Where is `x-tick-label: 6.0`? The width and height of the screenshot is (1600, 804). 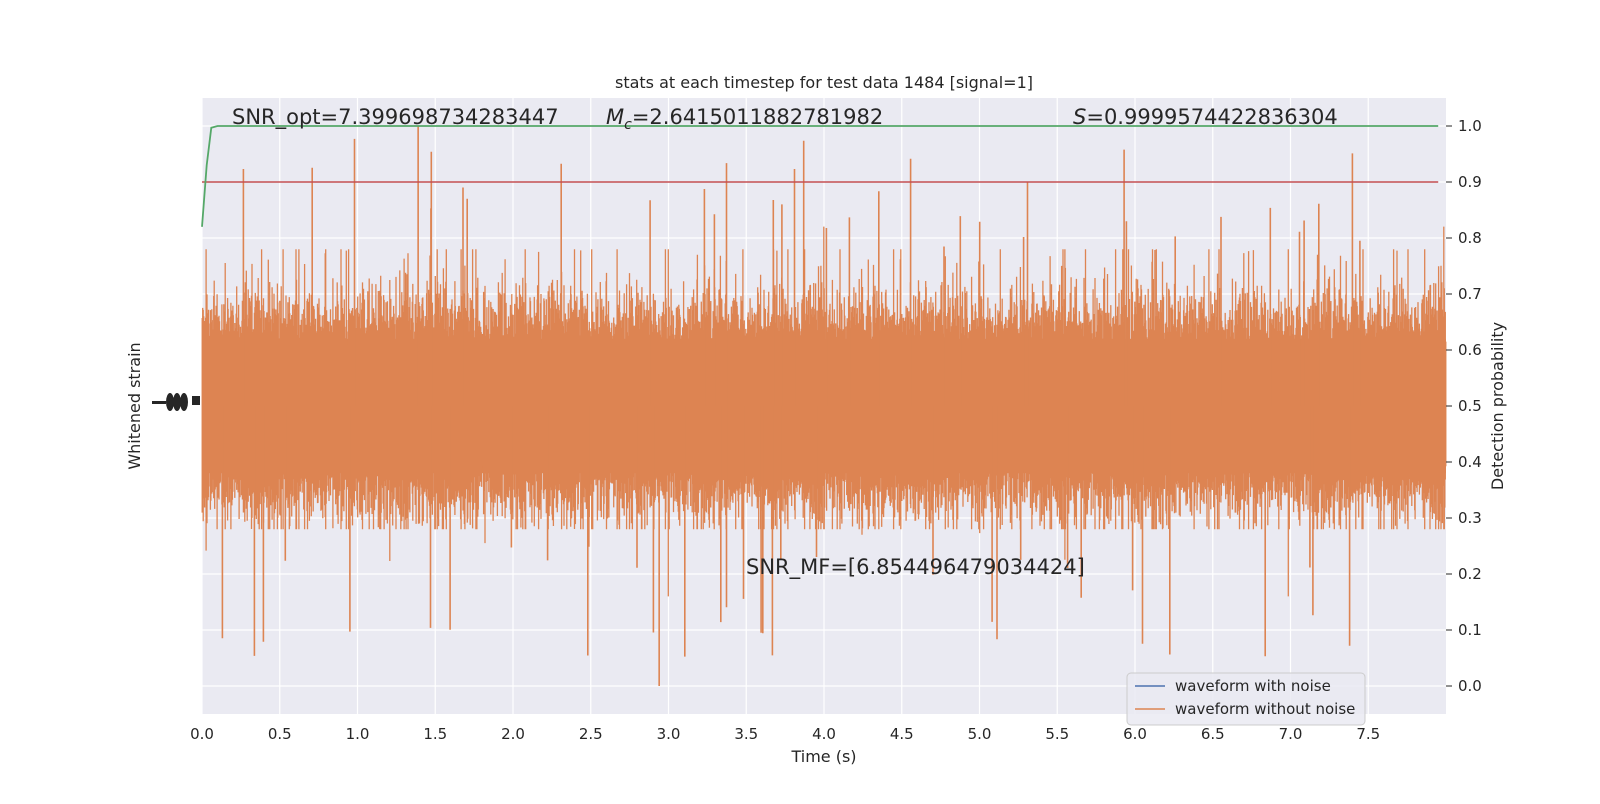 x-tick-label: 6.0 is located at coordinates (1135, 734).